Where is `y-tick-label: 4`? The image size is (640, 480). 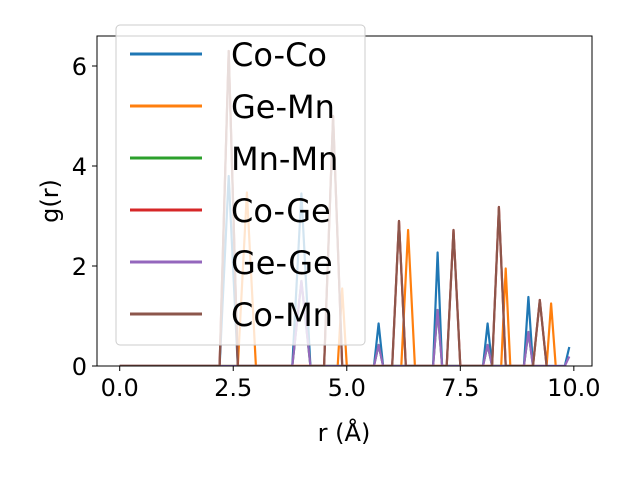
y-tick-label: 4 is located at coordinates (79, 167).